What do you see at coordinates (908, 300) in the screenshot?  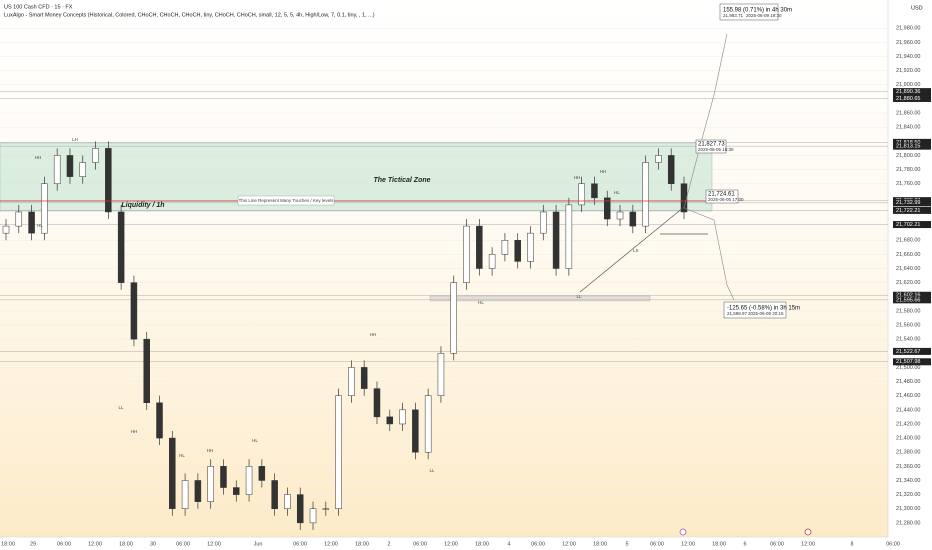 I see `price-tag-label: 21,595.66` at bounding box center [908, 300].